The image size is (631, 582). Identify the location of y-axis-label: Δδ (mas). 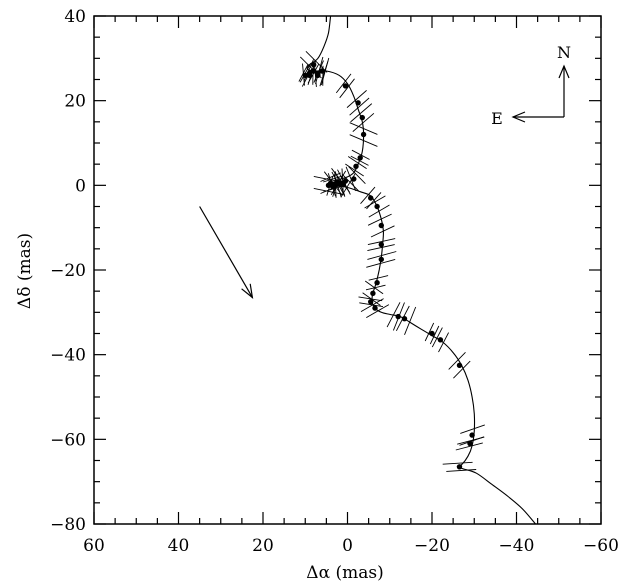
(25, 271).